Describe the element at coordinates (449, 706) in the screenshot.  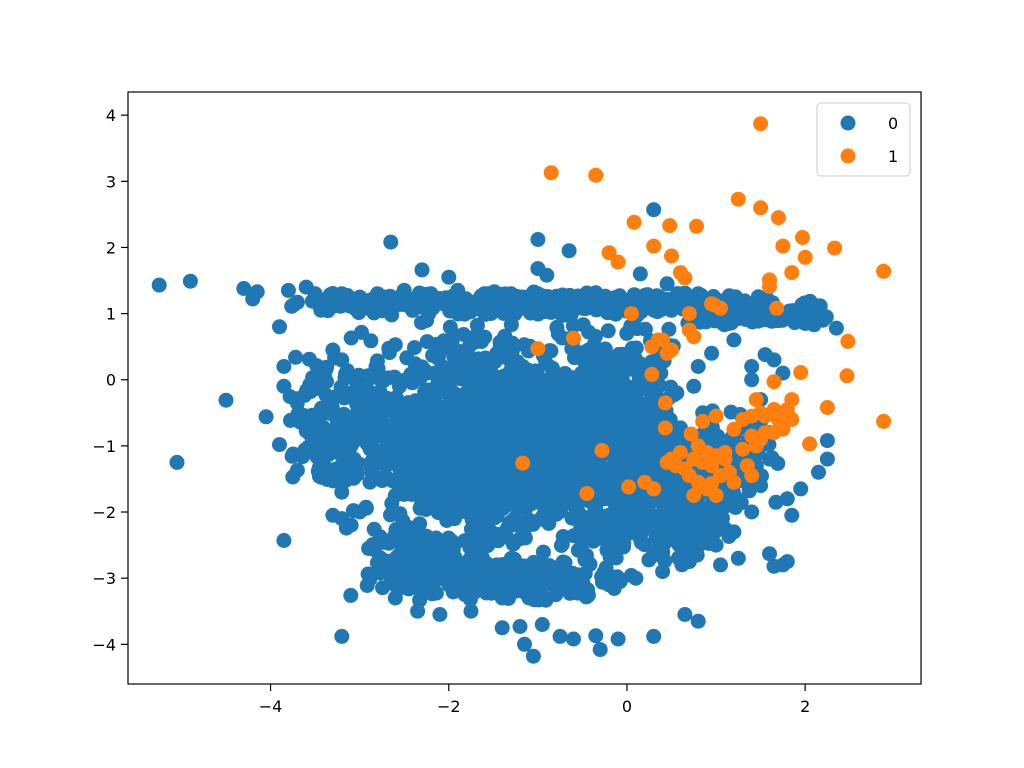
I see `x-tick-label: −2` at that location.